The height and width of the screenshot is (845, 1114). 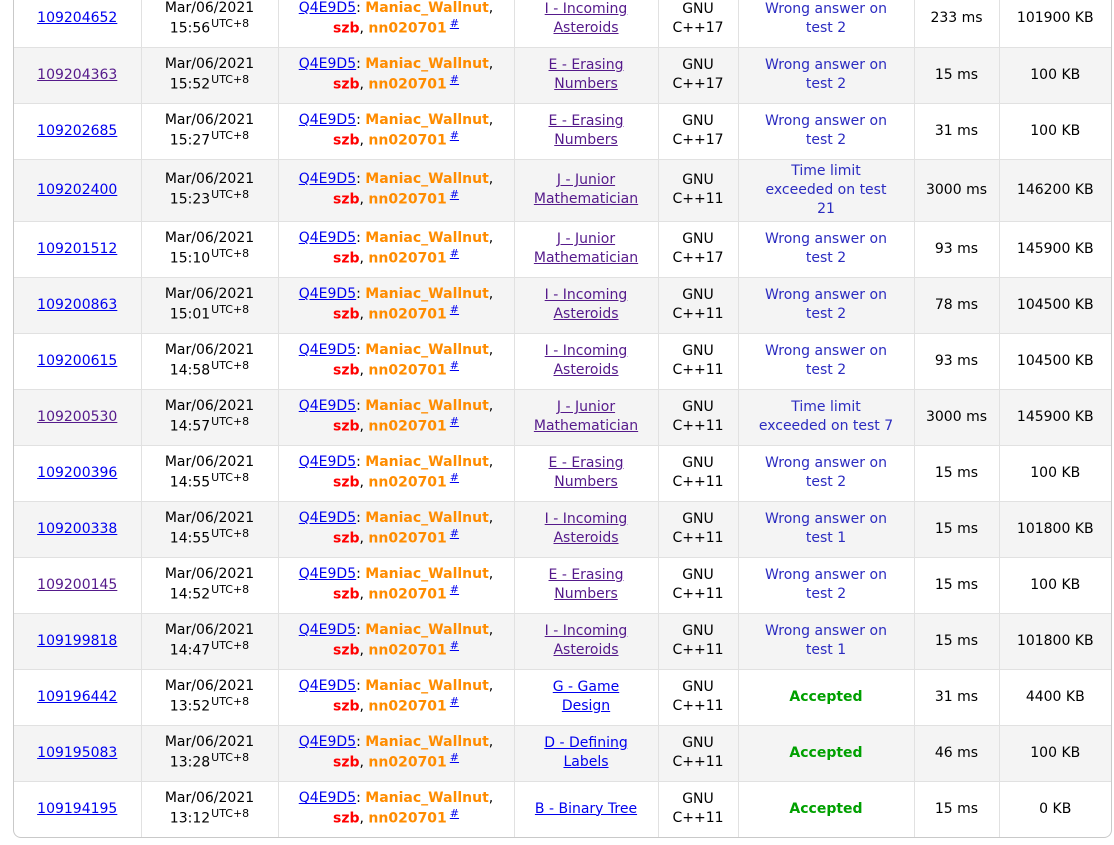 What do you see at coordinates (77, 696) in the screenshot?
I see `submission-id-link: 109196442` at bounding box center [77, 696].